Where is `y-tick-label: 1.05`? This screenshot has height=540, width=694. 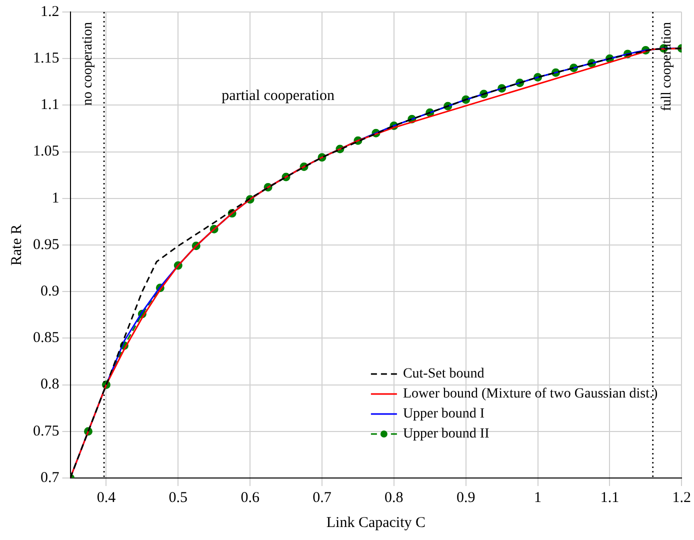
y-tick-label: 1.05 is located at coordinates (46, 152).